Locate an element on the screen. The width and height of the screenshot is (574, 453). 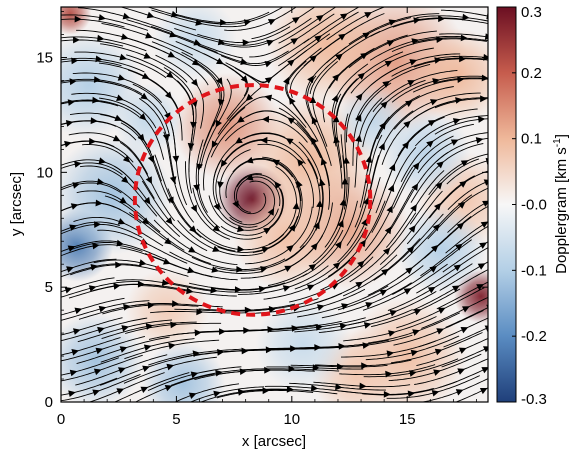
streamline is located at coordinates (467, 172).